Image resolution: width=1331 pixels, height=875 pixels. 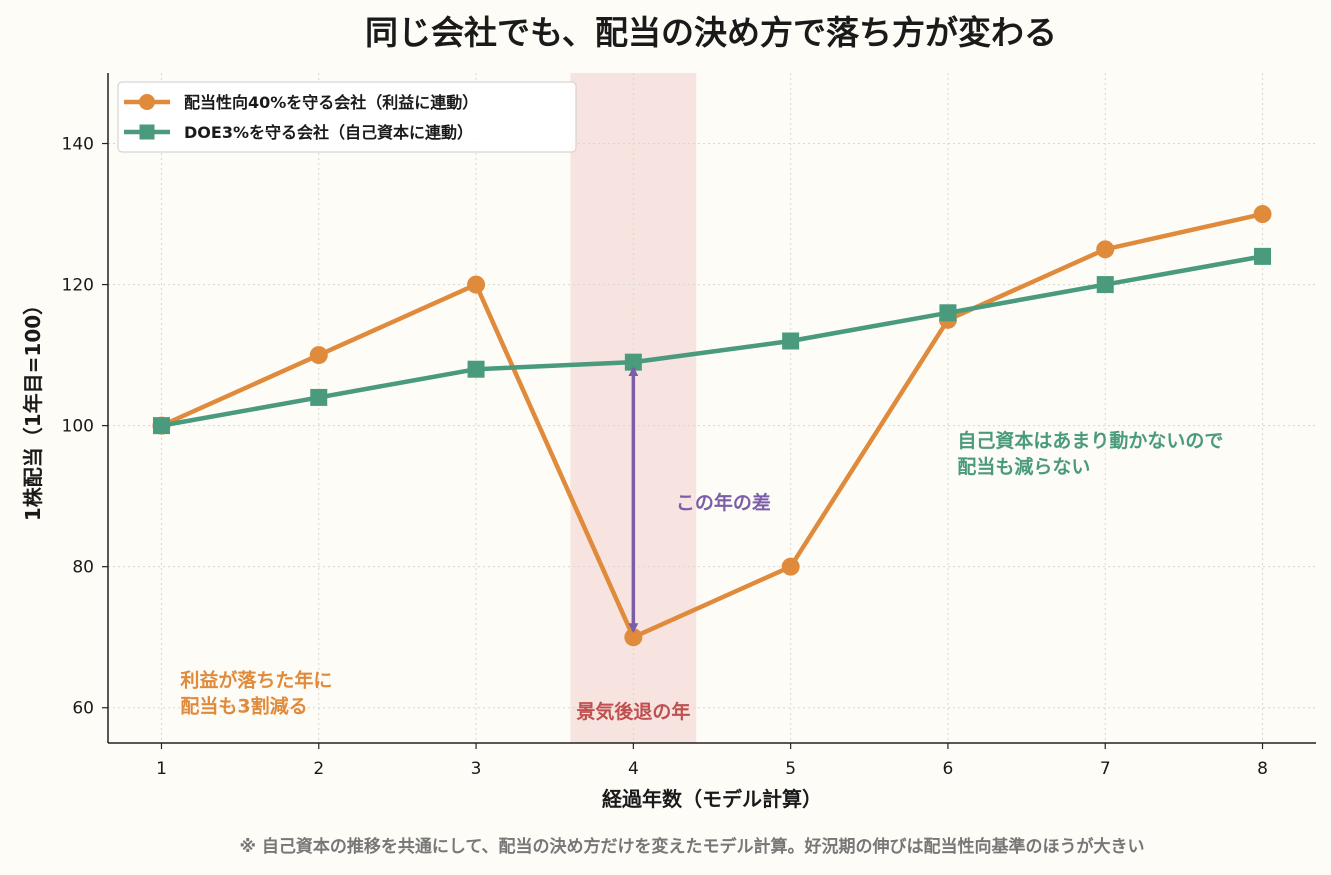 What do you see at coordinates (33, 408) in the screenshot?
I see `y-axis-label: 1株配当（1年目=100）` at bounding box center [33, 408].